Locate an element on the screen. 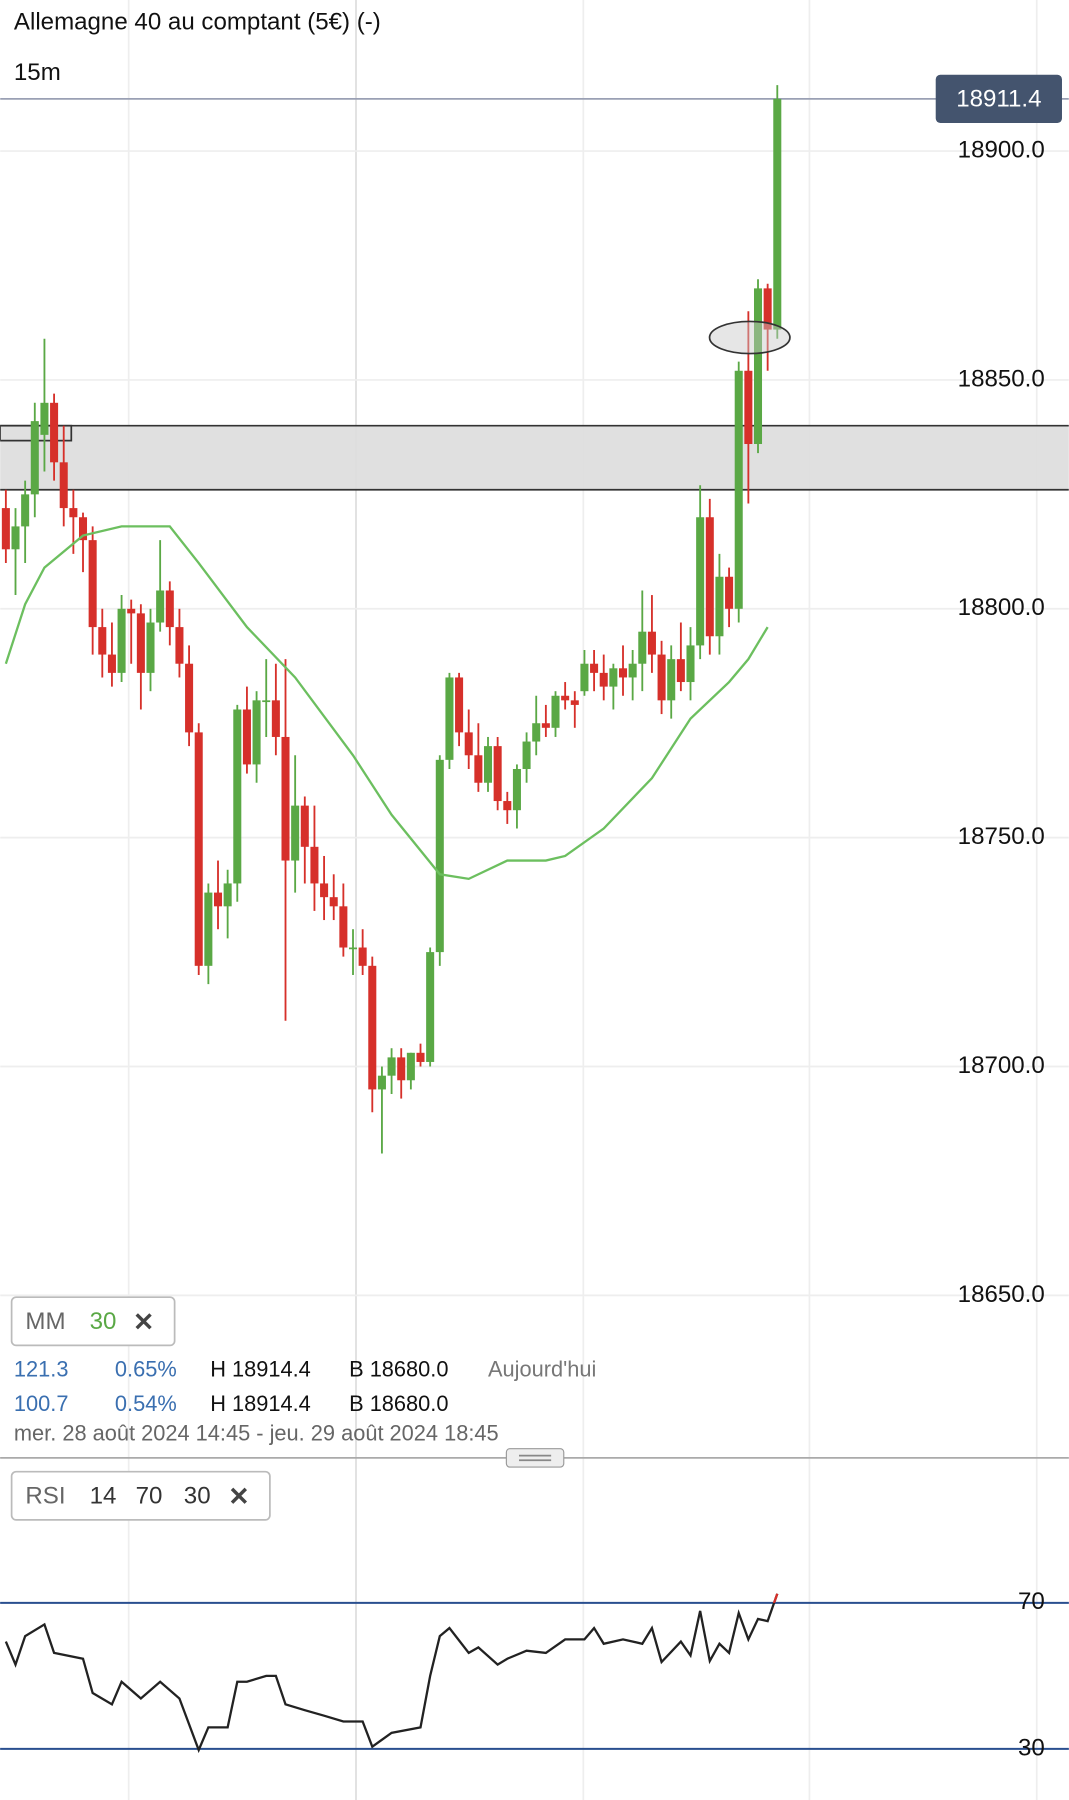  y-tick-label: 18700.0 is located at coordinates (1001, 1065).